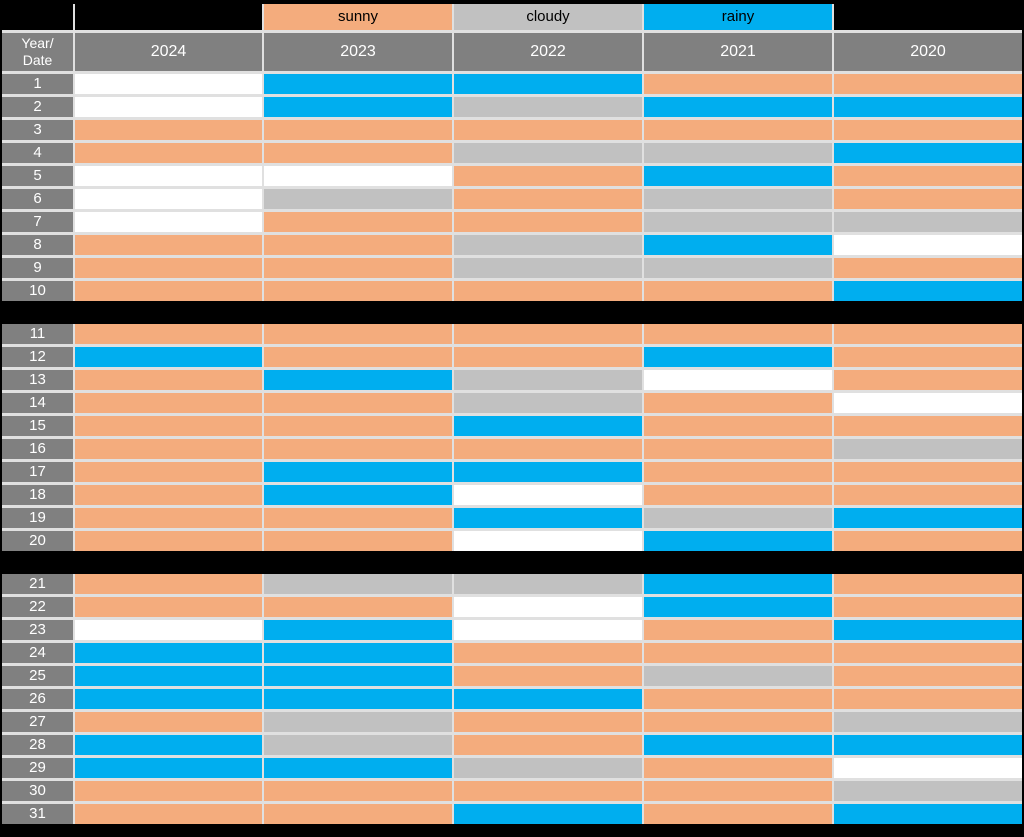  I want to click on weather-cell-2022-day21, so click(548, 584).